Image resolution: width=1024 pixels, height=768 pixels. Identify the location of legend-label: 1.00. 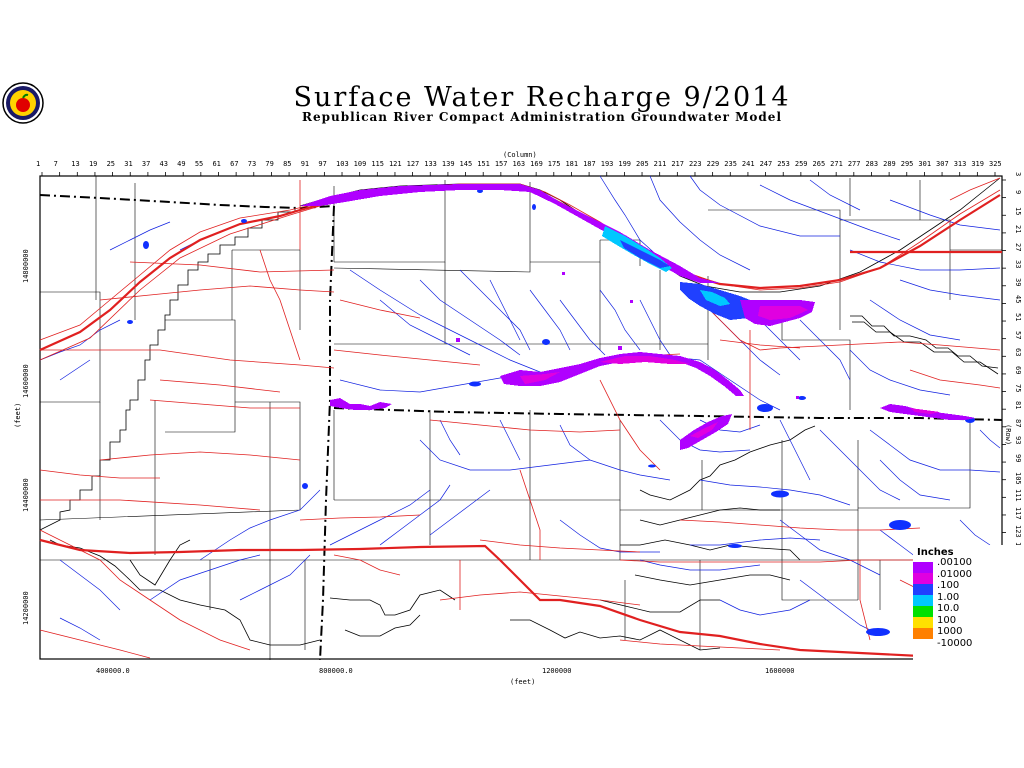
(948, 597).